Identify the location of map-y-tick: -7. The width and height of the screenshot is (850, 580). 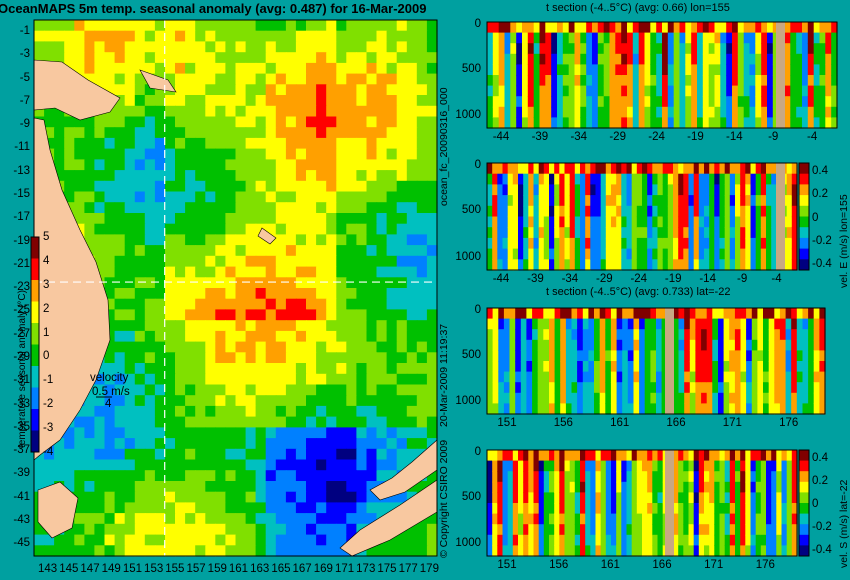
(24, 100).